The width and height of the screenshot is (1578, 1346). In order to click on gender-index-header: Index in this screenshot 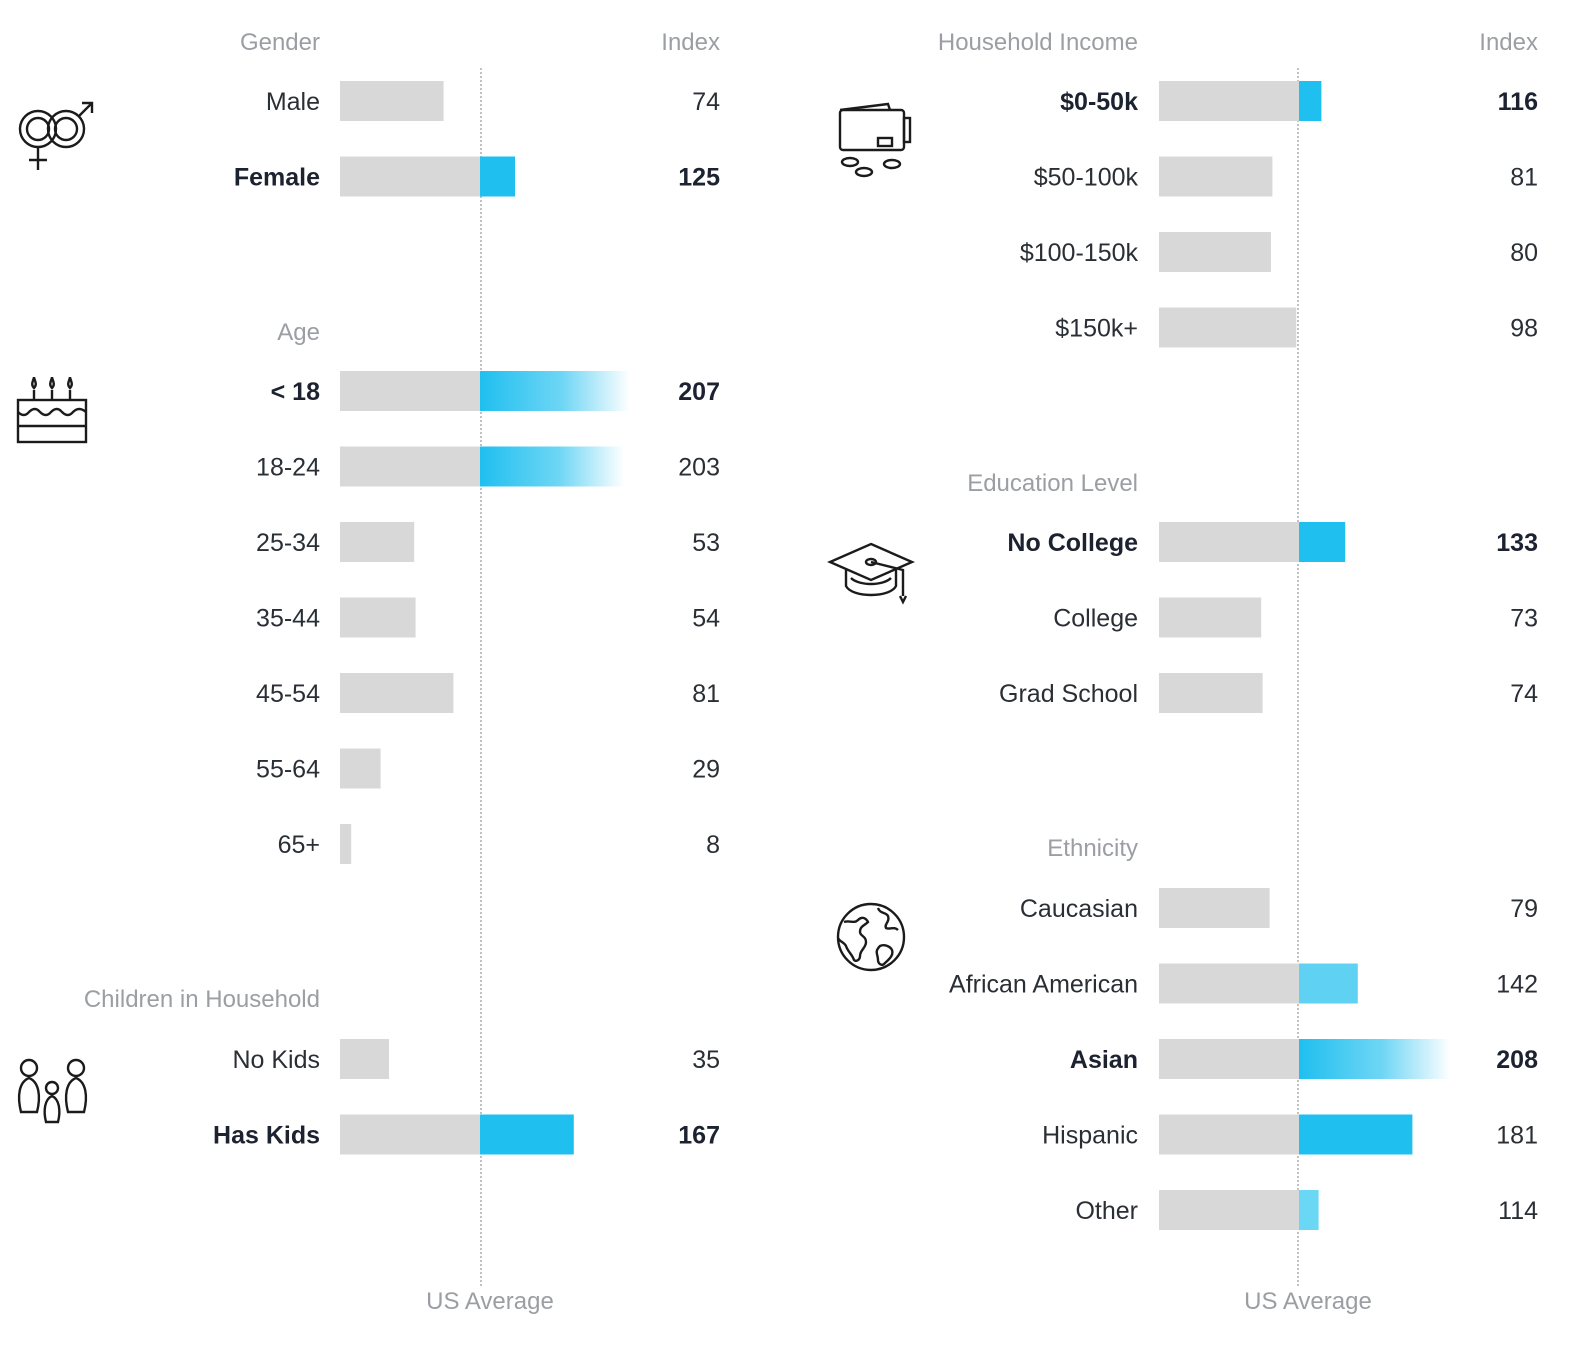, I will do `click(690, 42)`.